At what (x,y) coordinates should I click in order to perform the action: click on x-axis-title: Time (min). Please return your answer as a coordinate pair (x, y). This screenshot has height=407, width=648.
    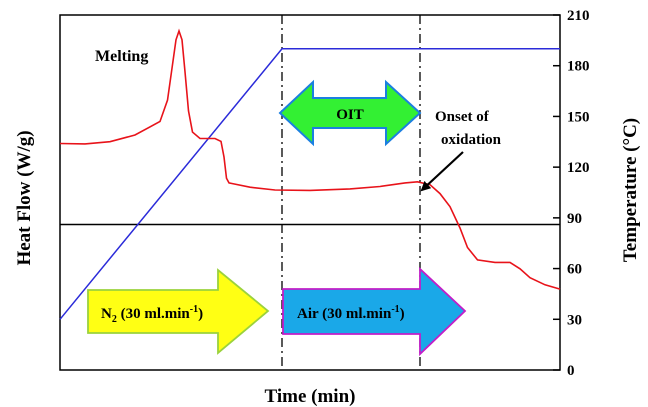
    Looking at the image, I should click on (310, 396).